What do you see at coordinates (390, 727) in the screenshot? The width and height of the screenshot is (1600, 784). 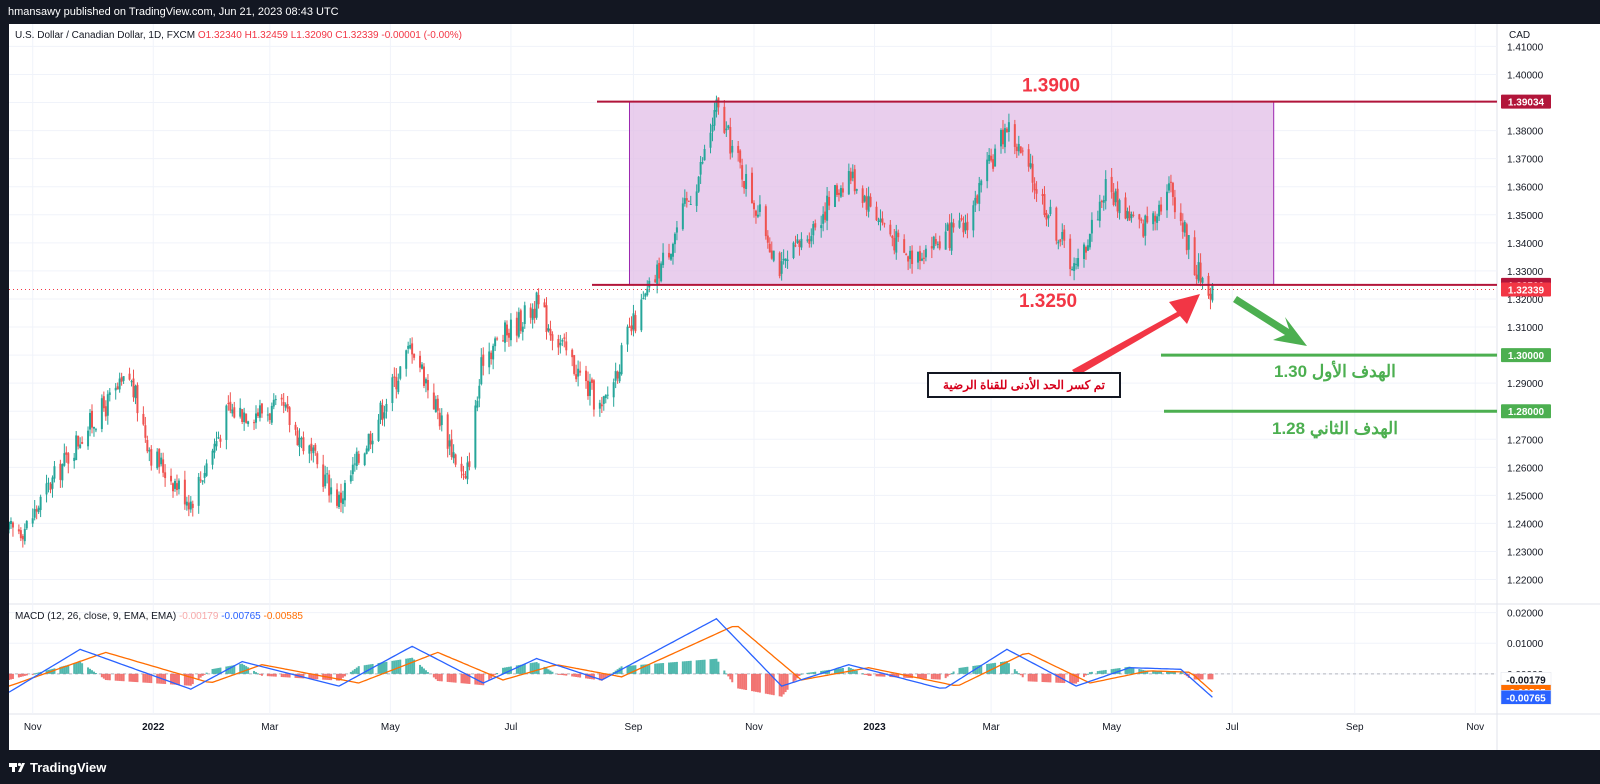 I see `x-tick-label-3: May` at bounding box center [390, 727].